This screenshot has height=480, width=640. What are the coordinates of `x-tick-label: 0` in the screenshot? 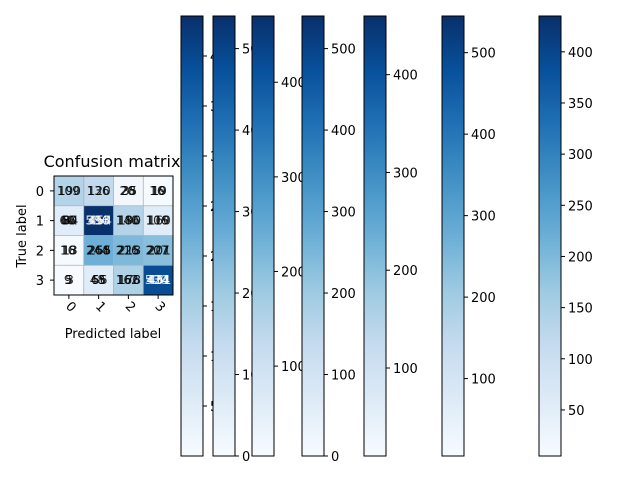 It's located at (70, 307).